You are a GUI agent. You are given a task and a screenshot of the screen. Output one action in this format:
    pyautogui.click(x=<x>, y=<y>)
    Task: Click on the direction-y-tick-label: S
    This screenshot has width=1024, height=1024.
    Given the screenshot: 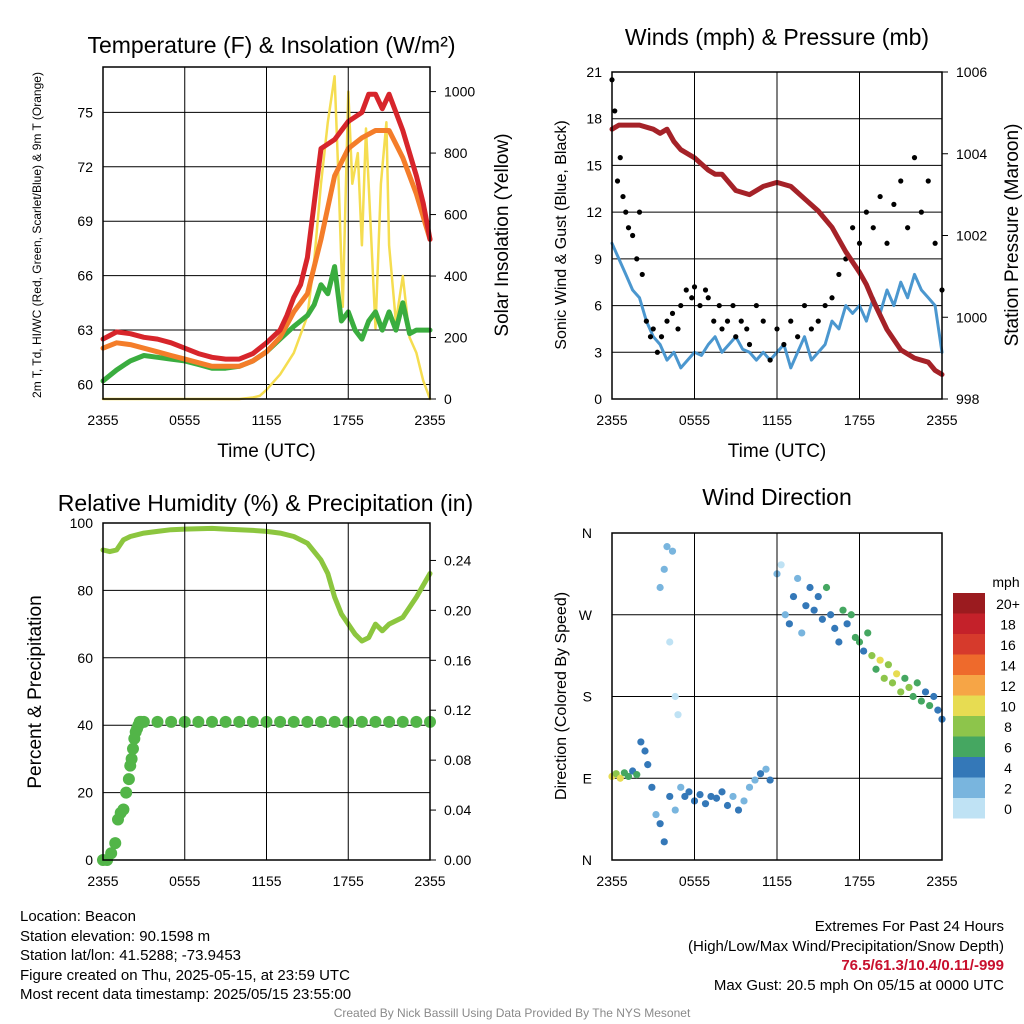 What is the action you would take?
    pyautogui.click(x=587, y=697)
    